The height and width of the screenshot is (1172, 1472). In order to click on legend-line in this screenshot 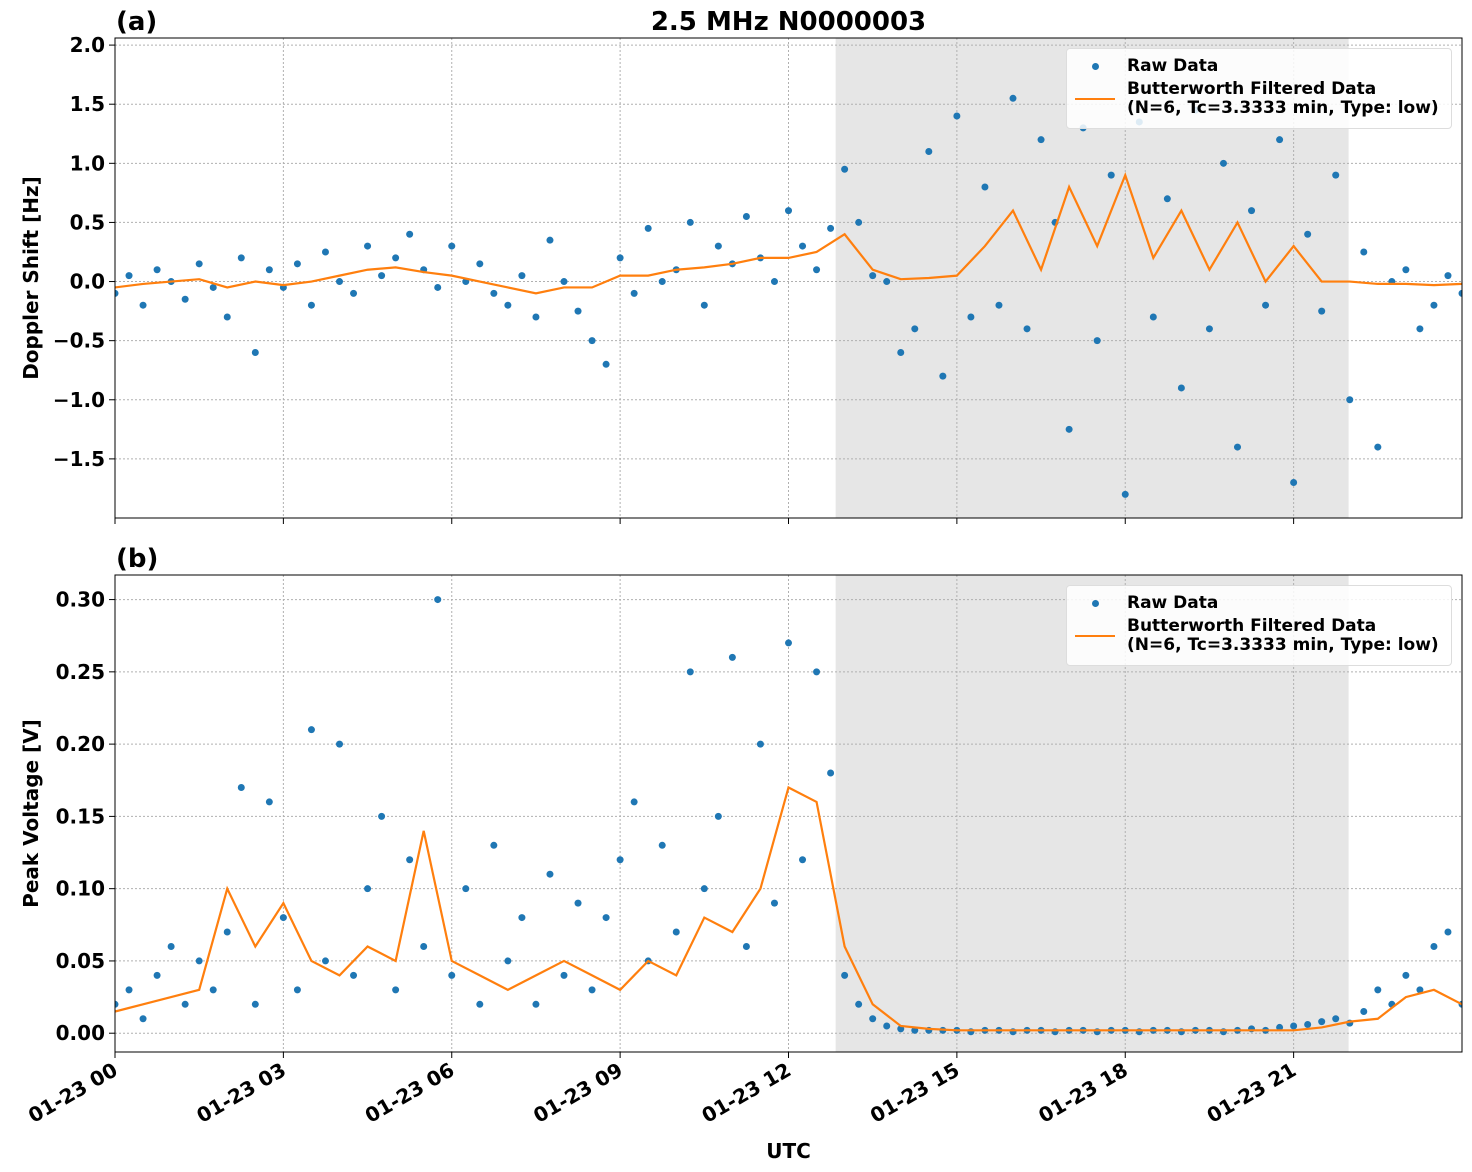, I will do `click(1095, 636)`.